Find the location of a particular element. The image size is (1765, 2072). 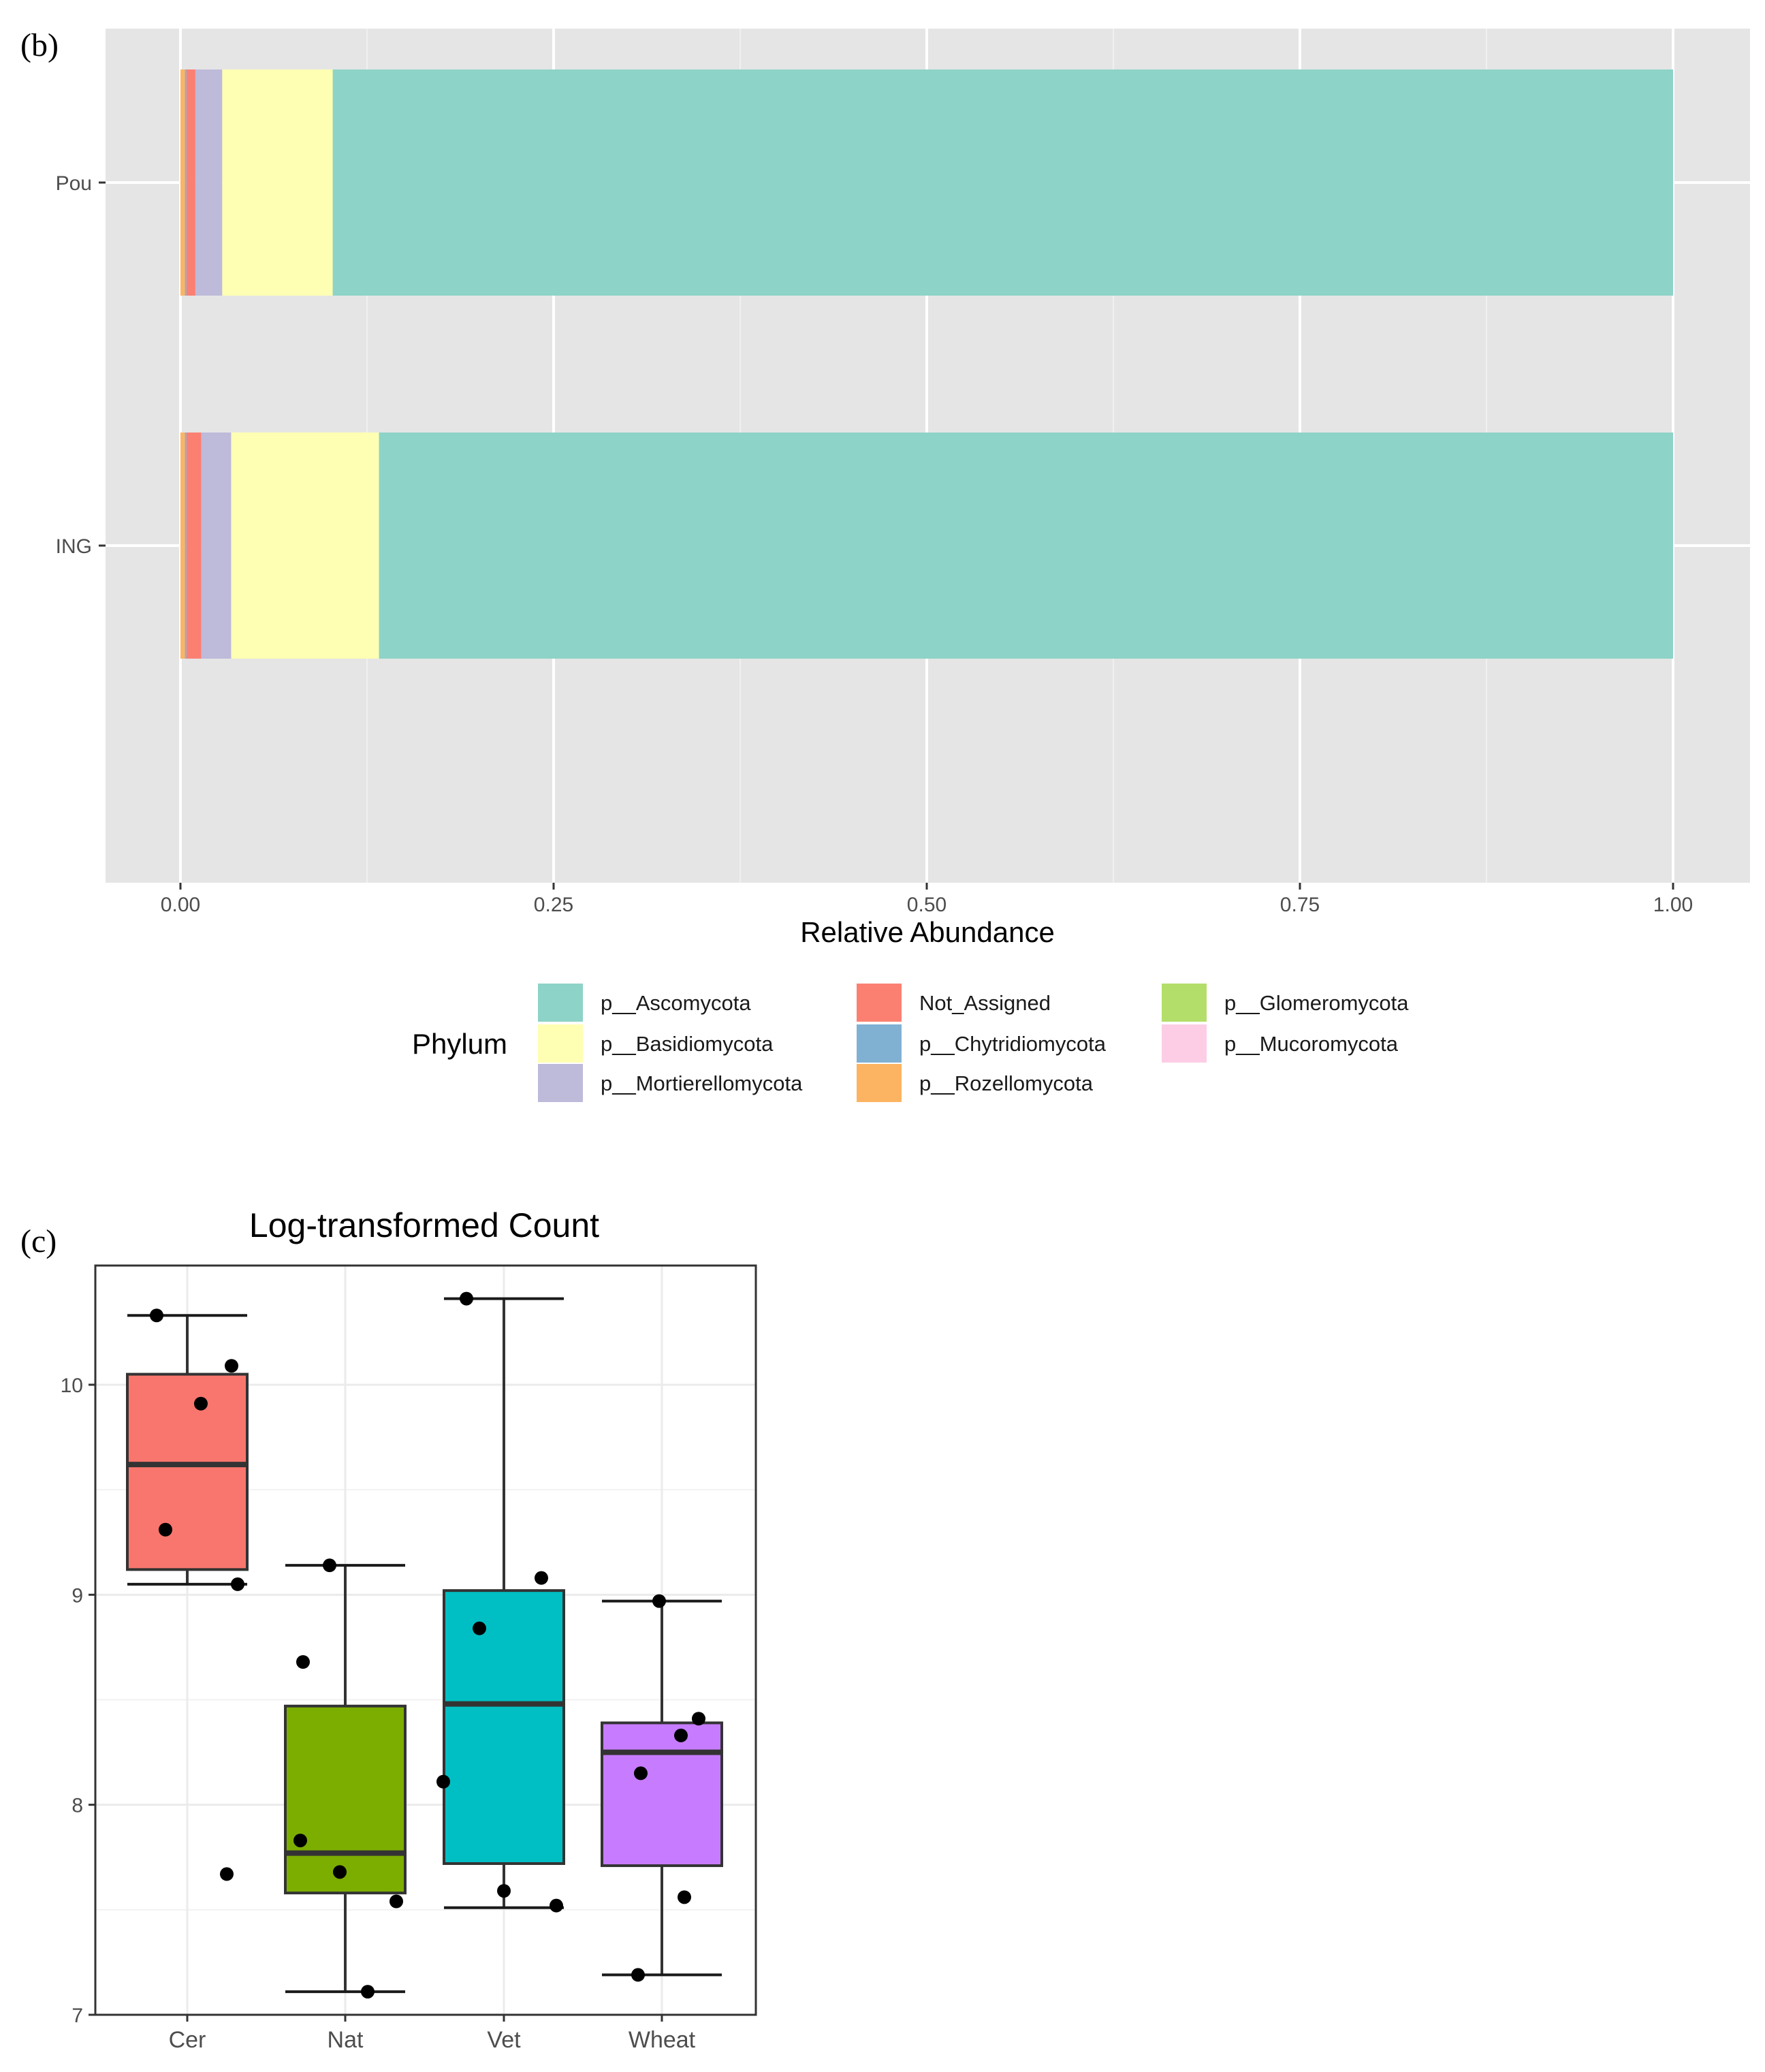

legend-label: p__Basidiomycota is located at coordinates (688, 1044).